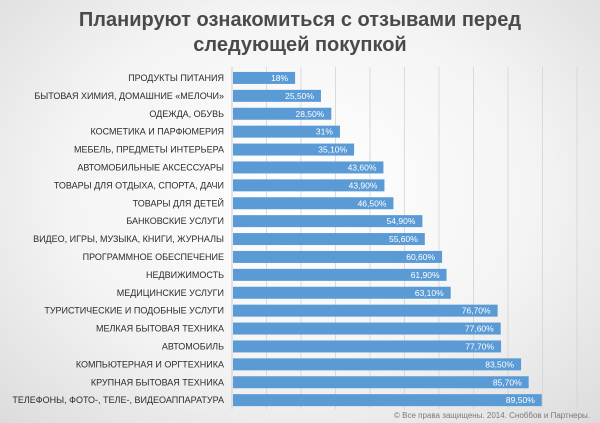 Image resolution: width=600 pixels, height=423 pixels. What do you see at coordinates (479, 329) in the screenshot?
I see `bar-value-label: 77,60%` at bounding box center [479, 329].